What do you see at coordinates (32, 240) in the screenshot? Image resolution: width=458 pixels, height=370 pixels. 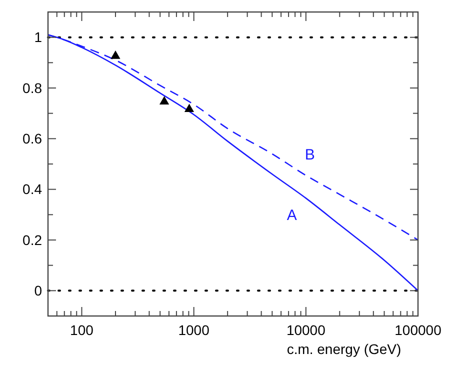 I see `y-tick-label: 0.2` at bounding box center [32, 240].